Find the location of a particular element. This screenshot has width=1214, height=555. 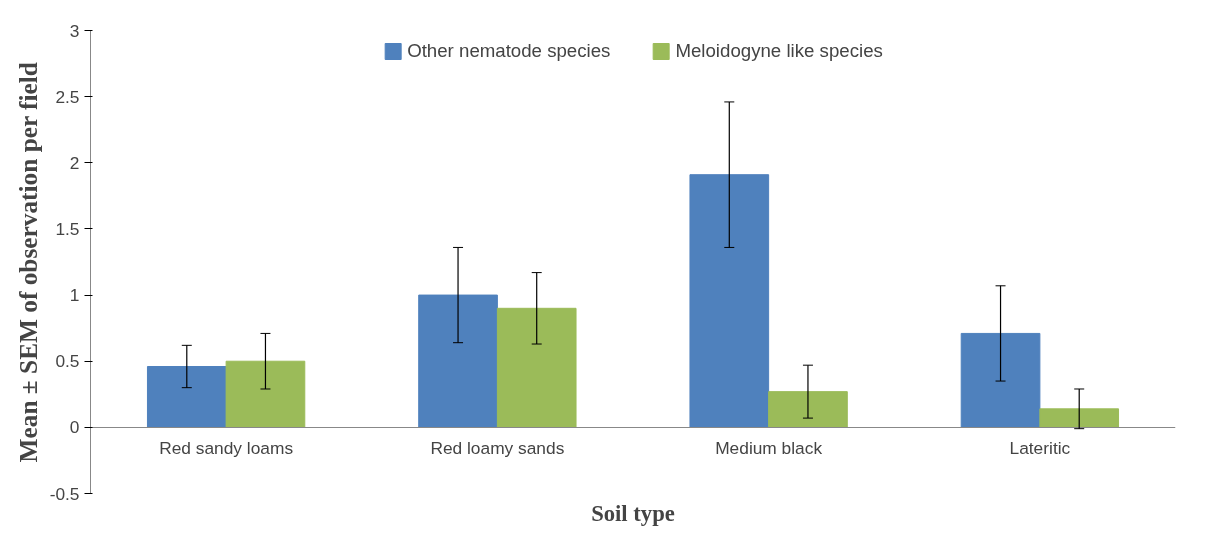

y-tick-label: 0.5 is located at coordinates (67, 361).